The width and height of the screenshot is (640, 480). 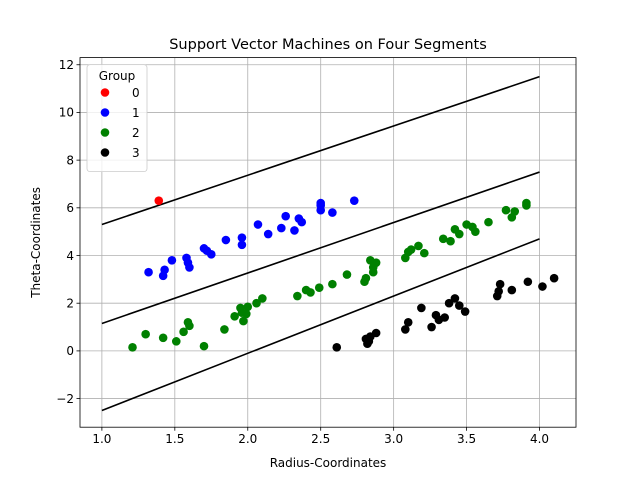 What do you see at coordinates (466, 439) in the screenshot?
I see `x-tick-label: 3.5` at bounding box center [466, 439].